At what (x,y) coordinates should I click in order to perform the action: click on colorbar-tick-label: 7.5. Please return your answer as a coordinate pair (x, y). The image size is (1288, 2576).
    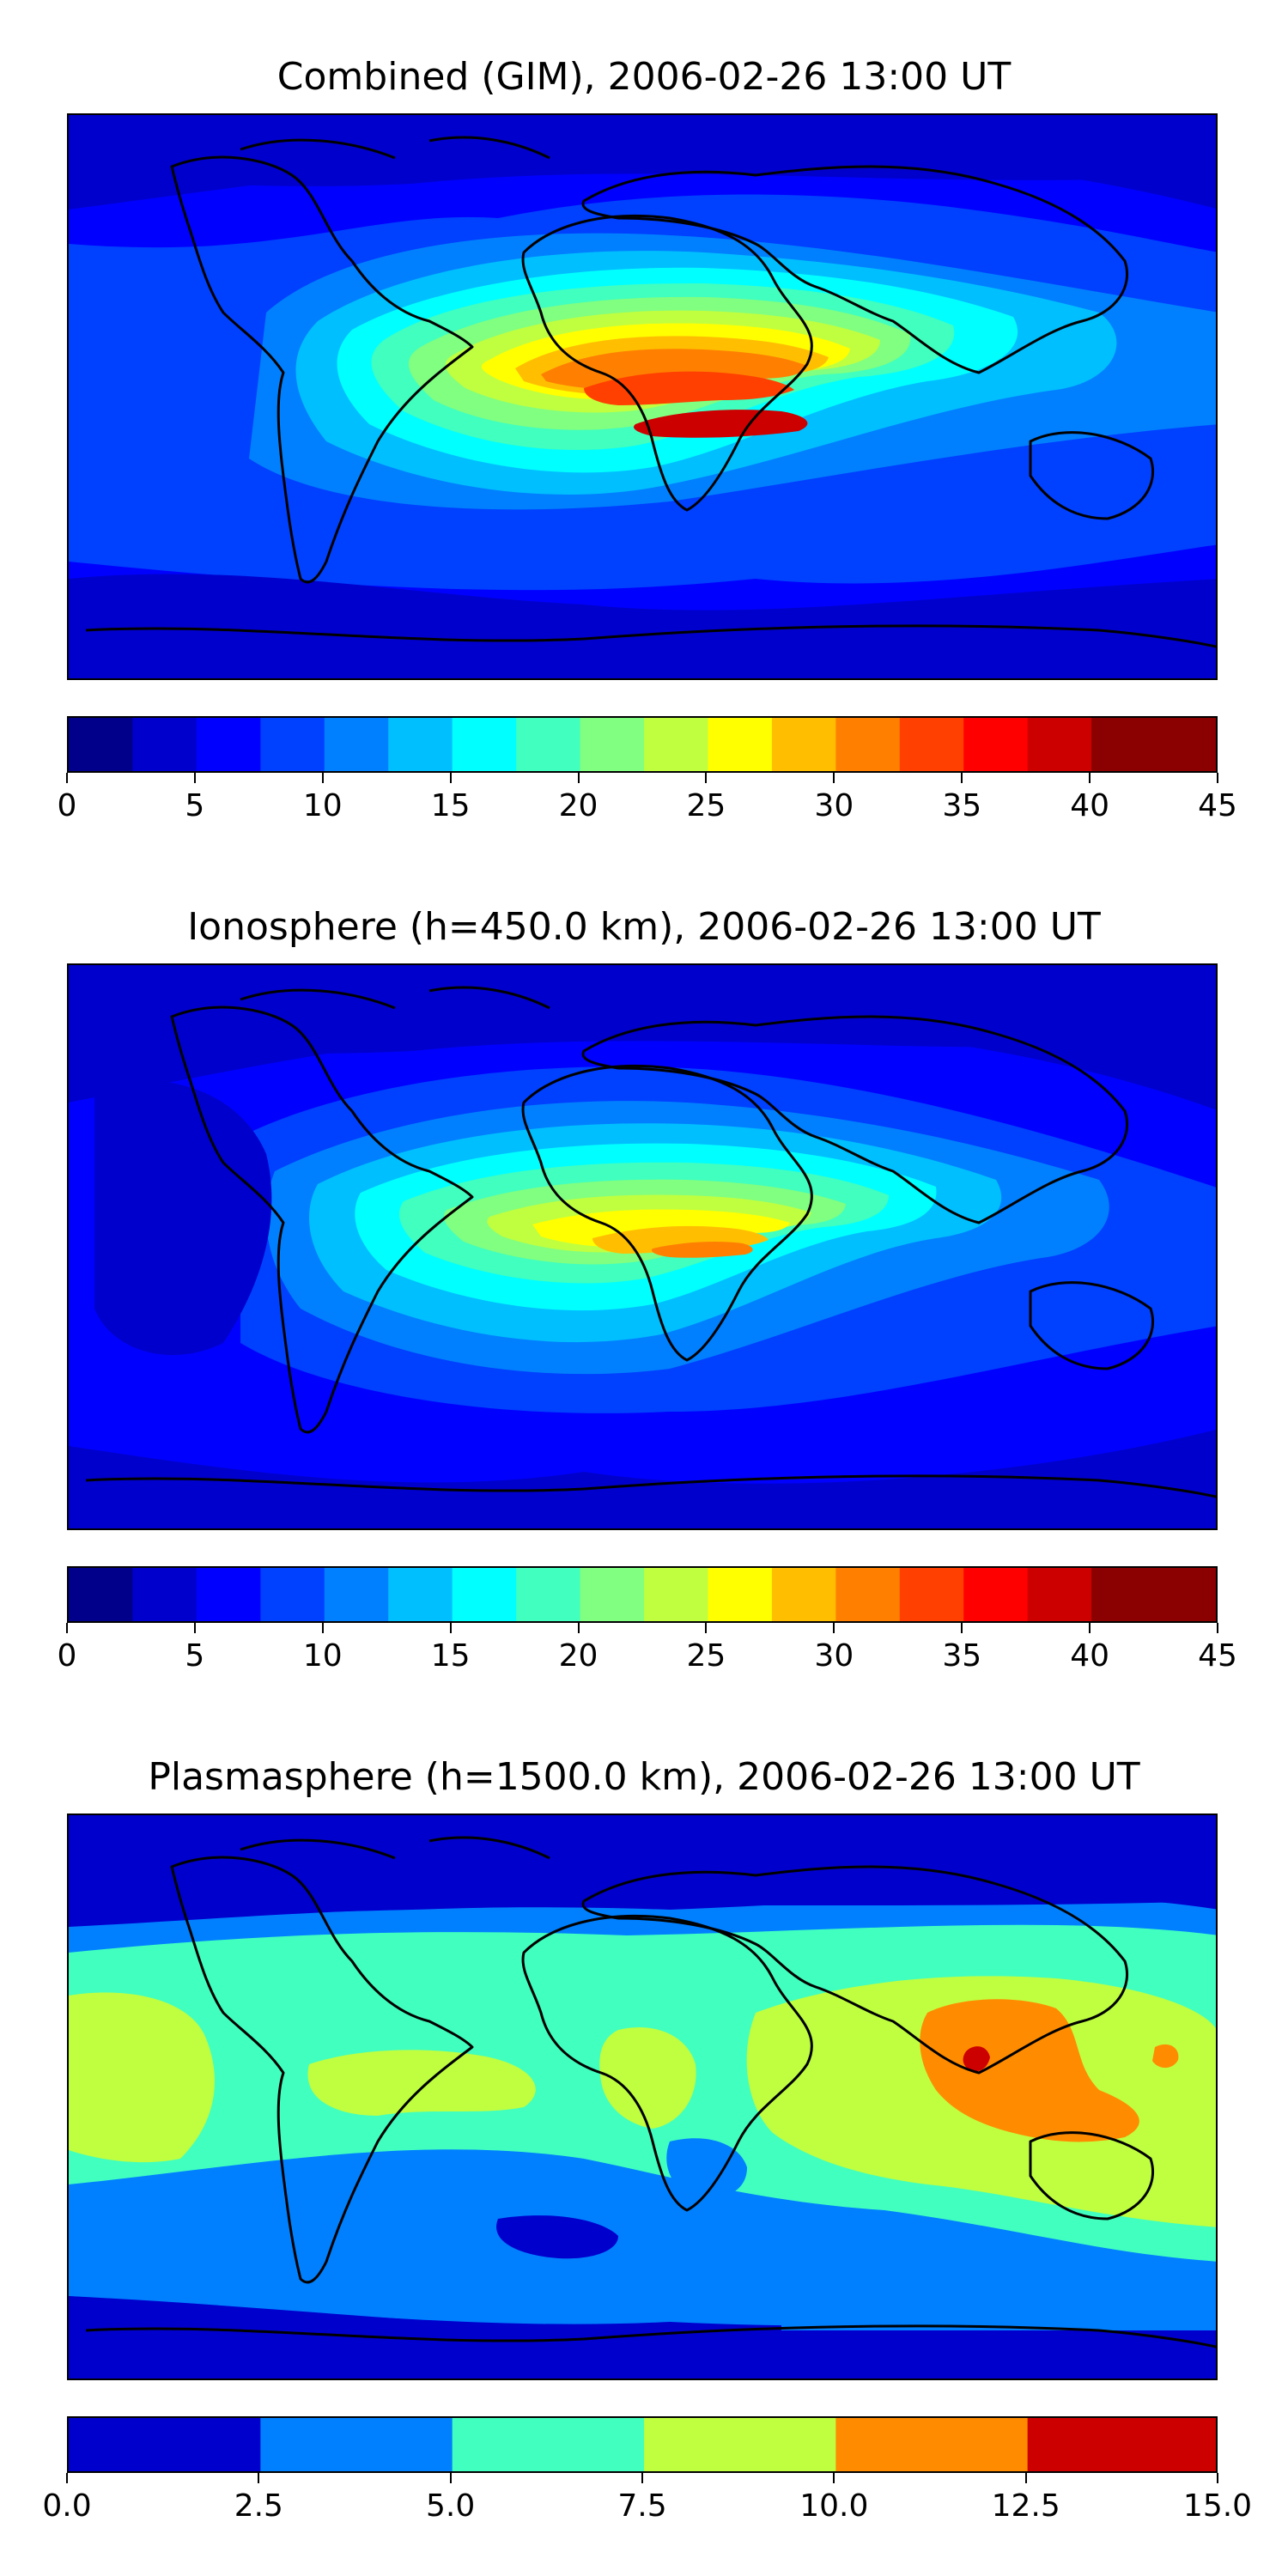
    Looking at the image, I should click on (642, 2506).